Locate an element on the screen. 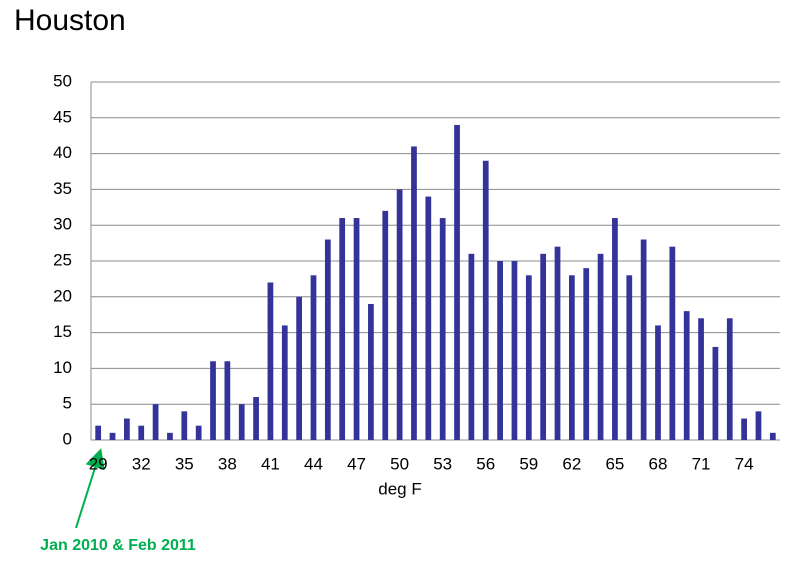 The height and width of the screenshot is (562, 788). x-tick-label: 71 is located at coordinates (701, 463).